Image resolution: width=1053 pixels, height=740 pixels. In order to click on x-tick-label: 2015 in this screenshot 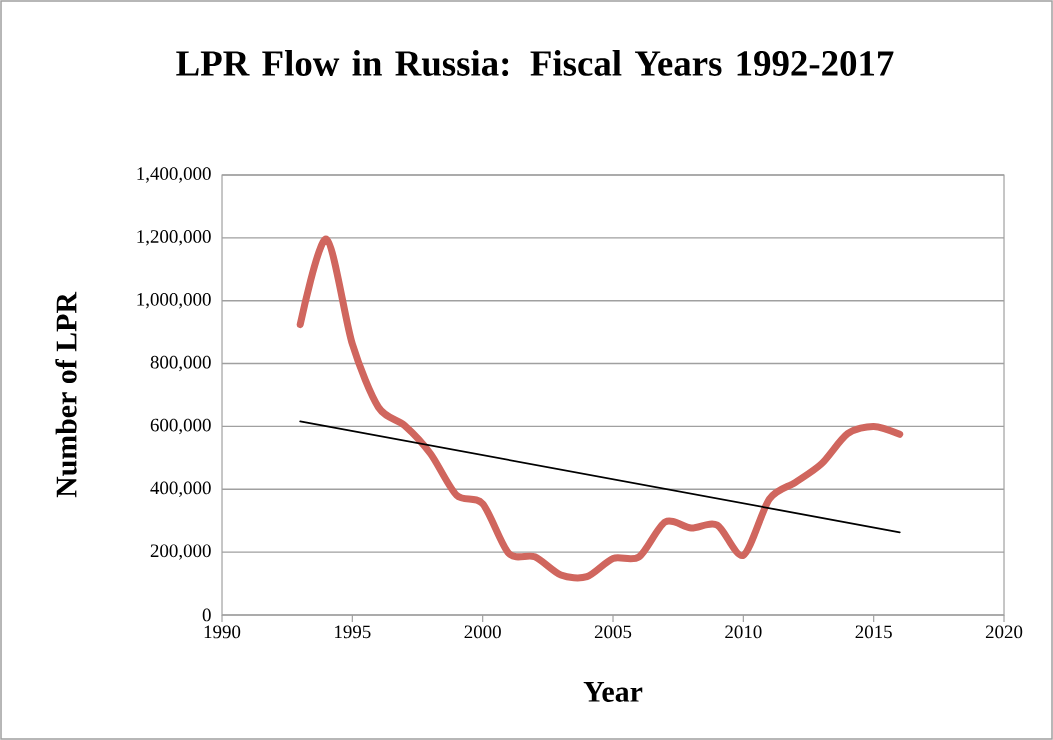, I will do `click(873, 632)`.